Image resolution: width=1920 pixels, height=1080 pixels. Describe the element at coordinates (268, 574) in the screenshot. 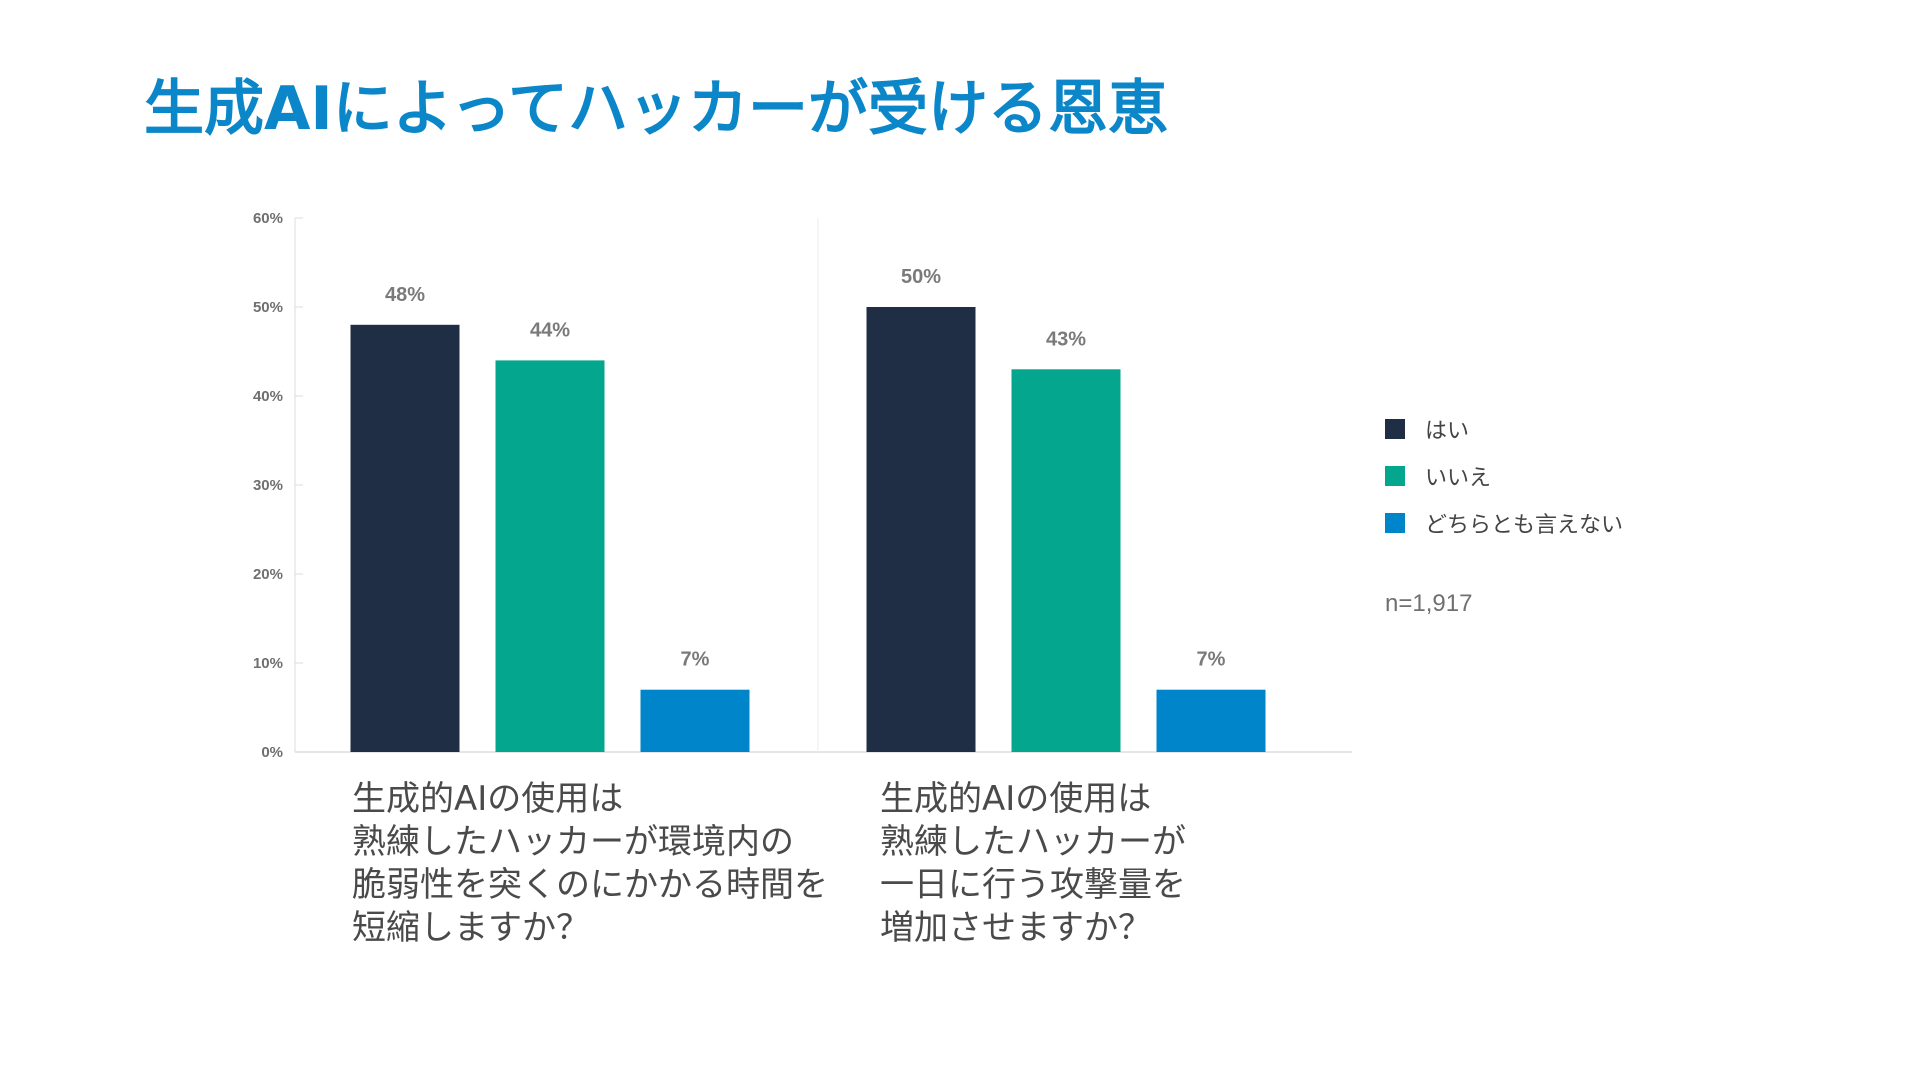

I see `y-tick-label: 20%` at that location.